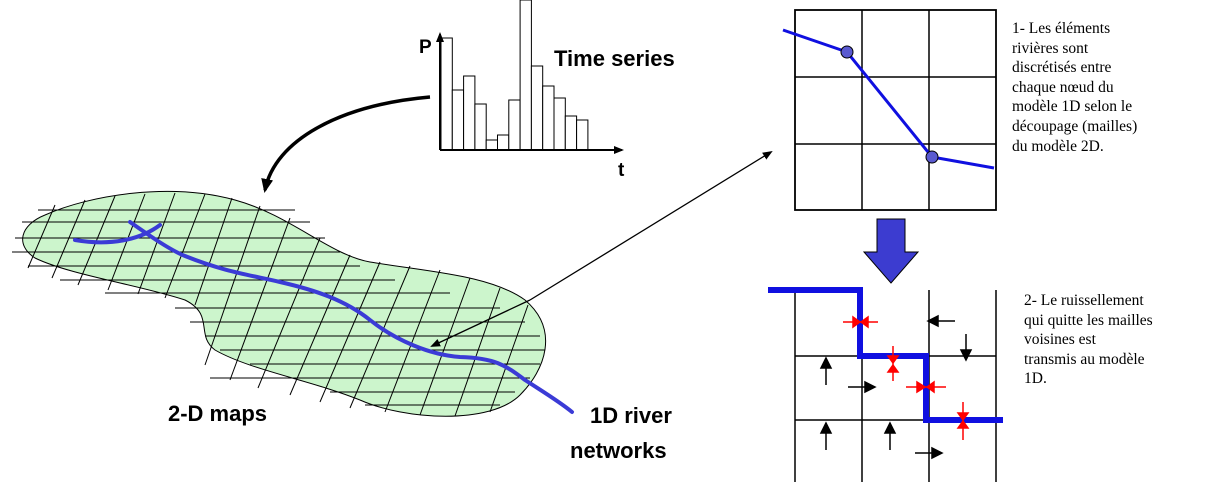  Describe the element at coordinates (1058, 146) in the screenshot. I see `step1-line: du modèle 2D.` at that location.